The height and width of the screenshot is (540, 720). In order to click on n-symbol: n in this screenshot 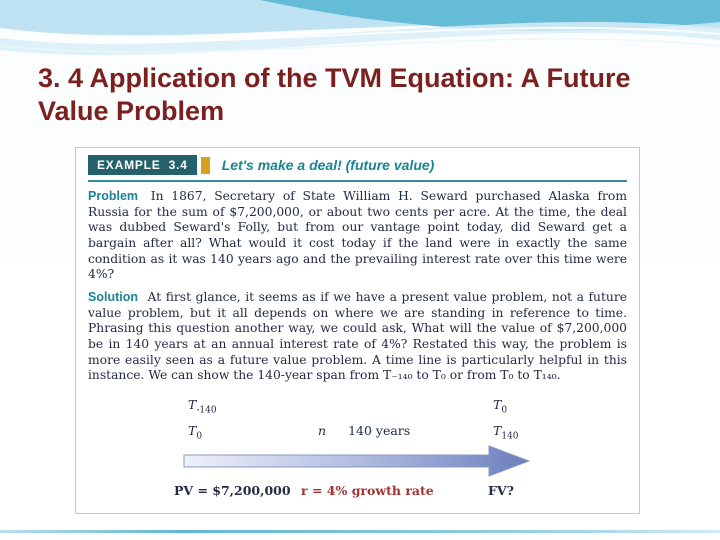, I will do `click(322, 430)`.